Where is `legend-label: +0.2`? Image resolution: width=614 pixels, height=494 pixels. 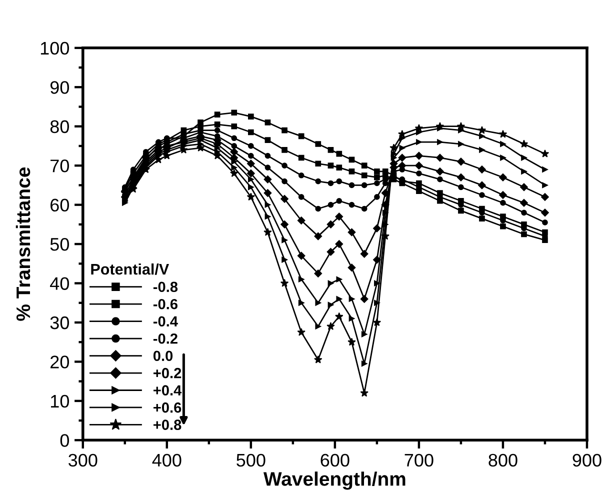 legend-label: +0.2 is located at coordinates (168, 373).